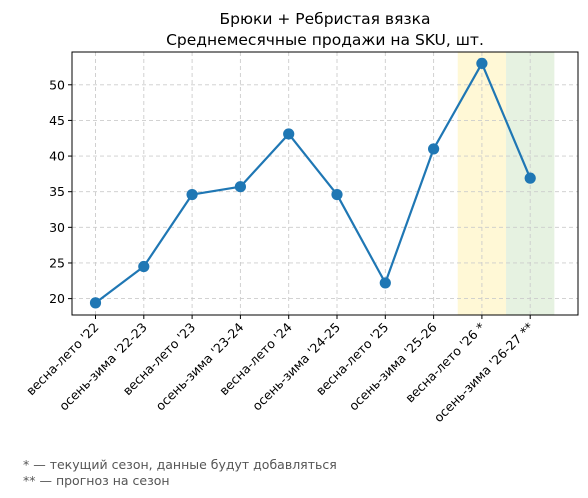 The image size is (588, 498). What do you see at coordinates (296, 367) in the screenshot?
I see `x-tick-label: осень-зима '24-25` at bounding box center [296, 367].